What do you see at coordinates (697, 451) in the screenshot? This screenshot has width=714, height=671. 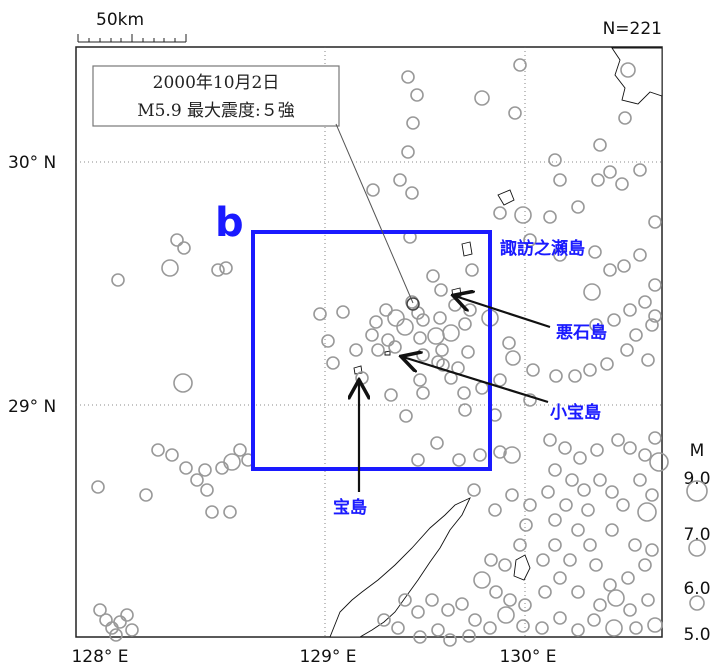 I see `legend-title: M` at bounding box center [697, 451].